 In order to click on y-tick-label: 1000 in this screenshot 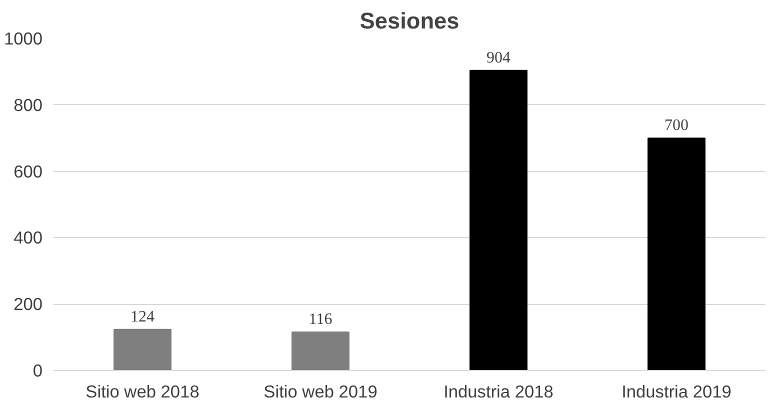, I will do `click(23, 38)`.